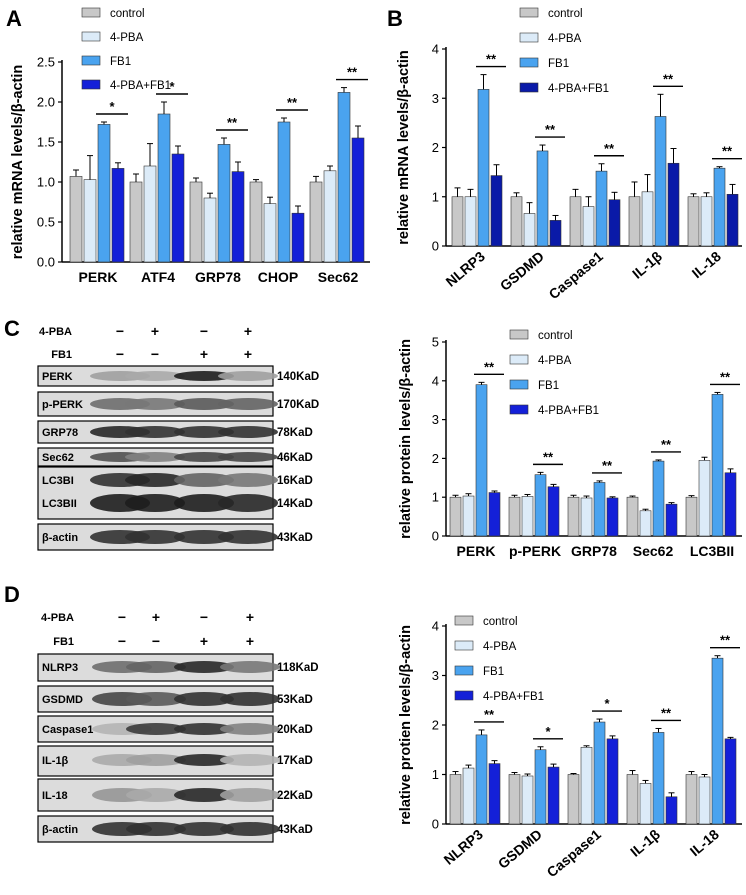 This screenshot has width=746, height=895. I want to click on panel-letter-a: A, so click(14, 18).